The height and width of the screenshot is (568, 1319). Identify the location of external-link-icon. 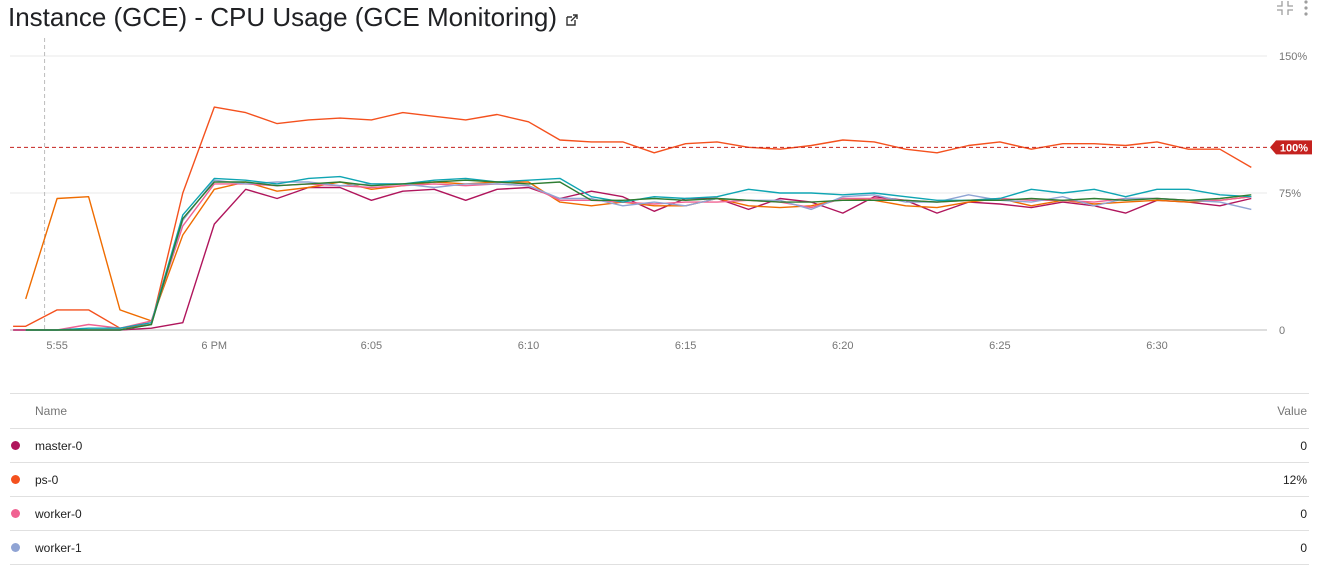
(572, 20).